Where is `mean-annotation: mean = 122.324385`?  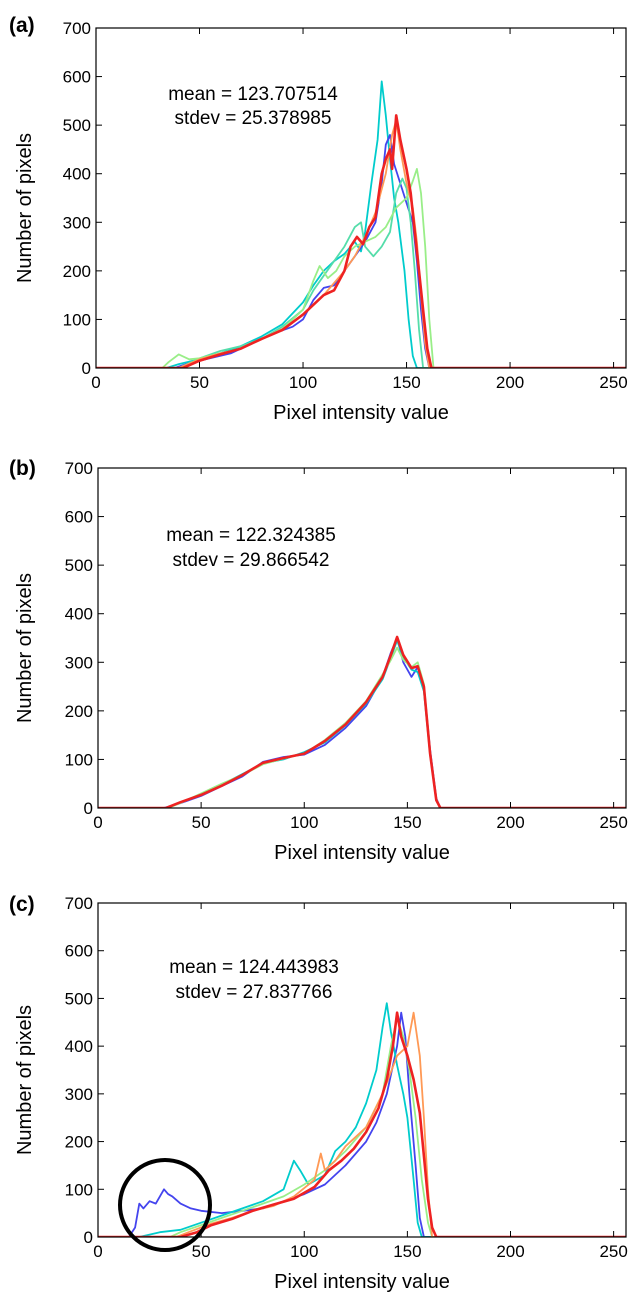 mean-annotation: mean = 122.324385 is located at coordinates (251, 535).